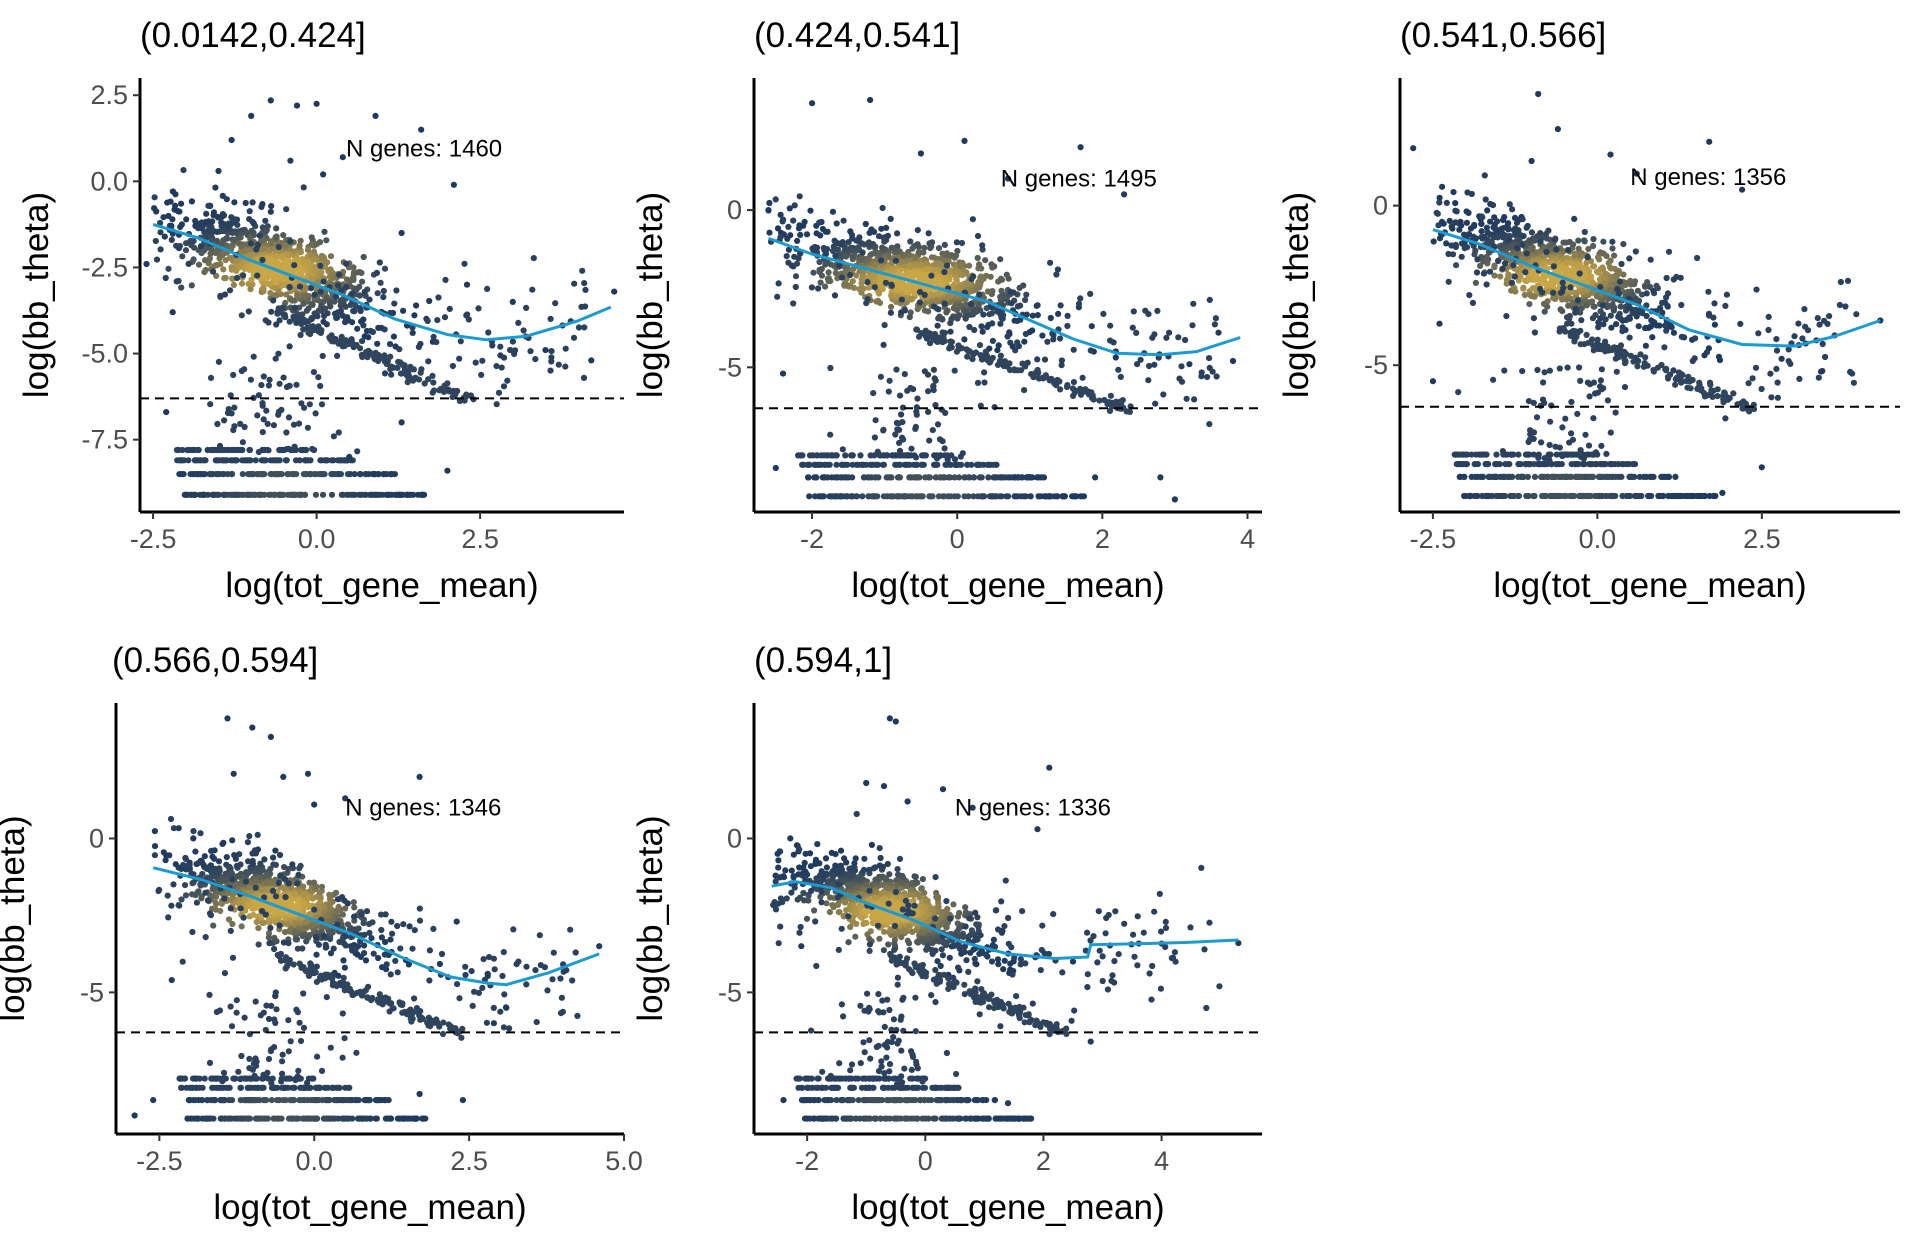 The image size is (1920, 1248). I want to click on n-genes-annotation: N genes: 1460, so click(424, 149).